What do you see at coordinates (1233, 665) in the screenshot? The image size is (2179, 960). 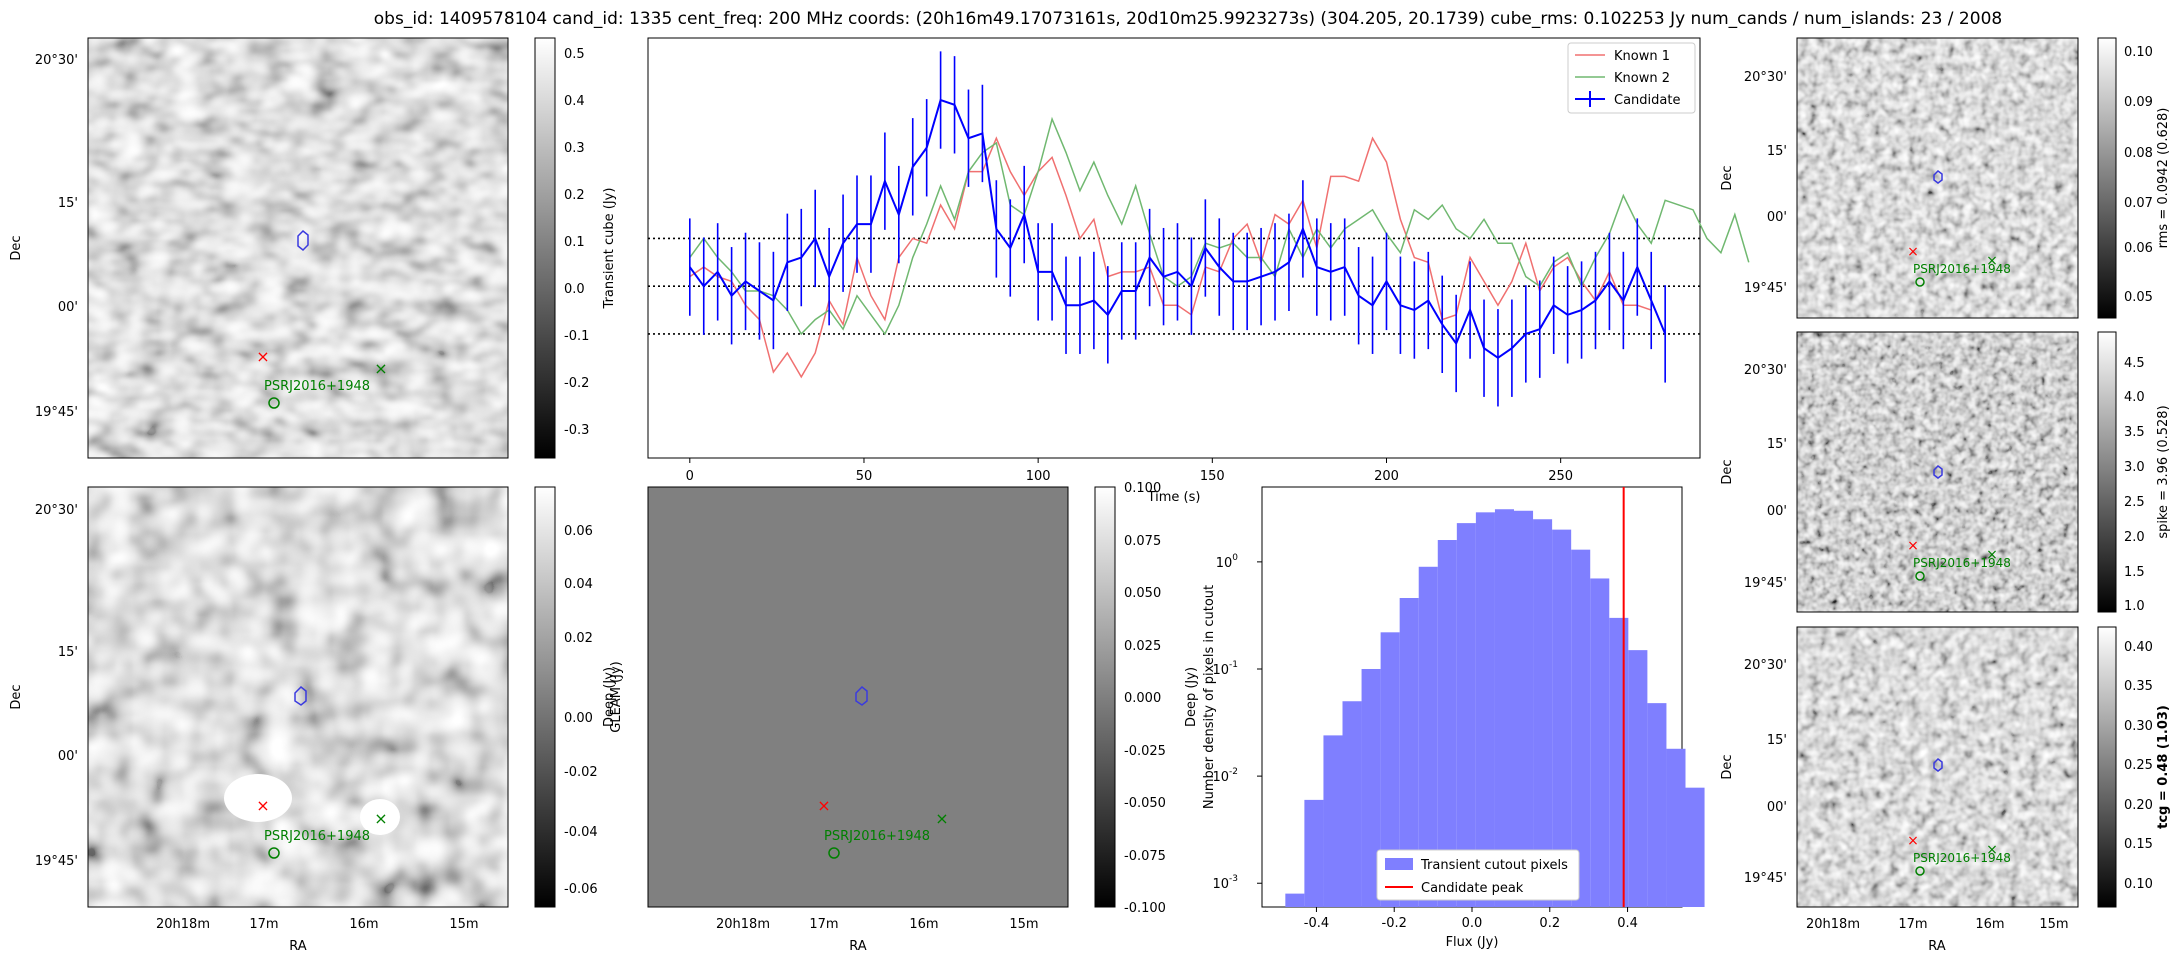 I see `density-tick-exponent: -1` at bounding box center [1233, 665].